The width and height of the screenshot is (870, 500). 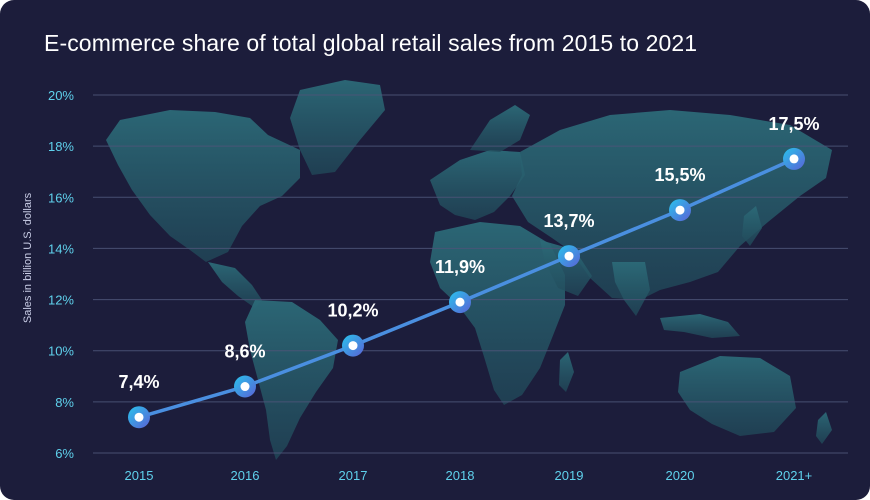 I want to click on x-tick-label: 2021+, so click(x=794, y=475).